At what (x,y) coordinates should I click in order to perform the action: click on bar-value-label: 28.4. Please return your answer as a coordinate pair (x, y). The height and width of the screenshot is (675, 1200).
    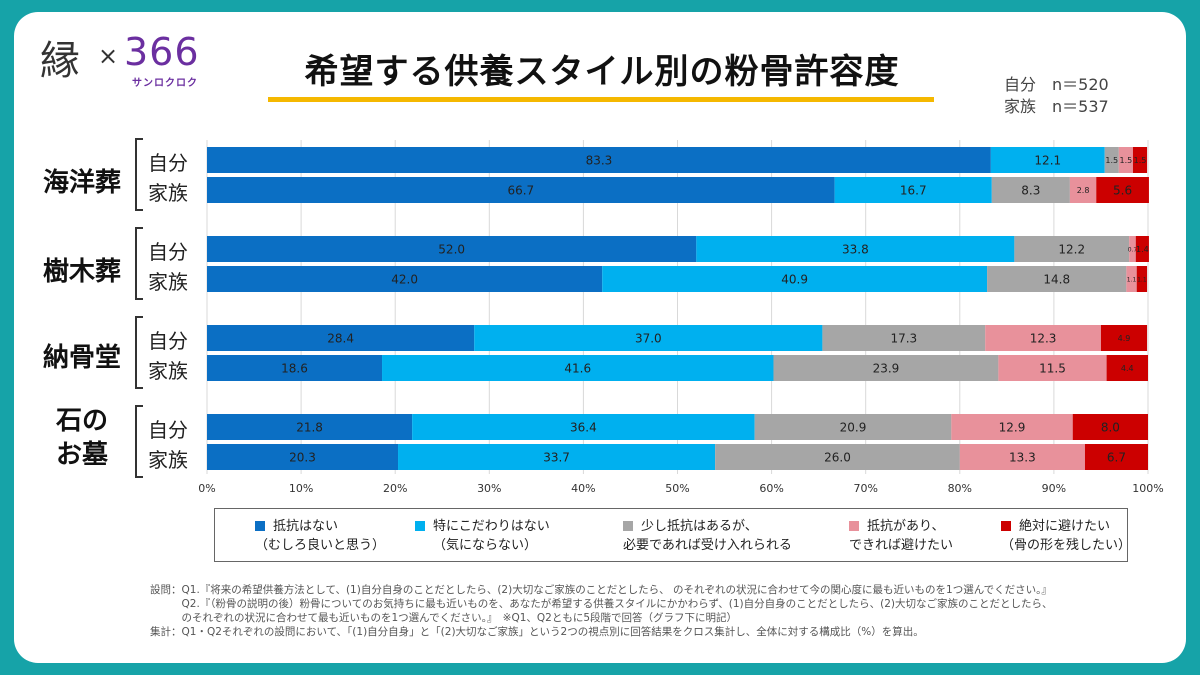
    Looking at the image, I should click on (340, 339).